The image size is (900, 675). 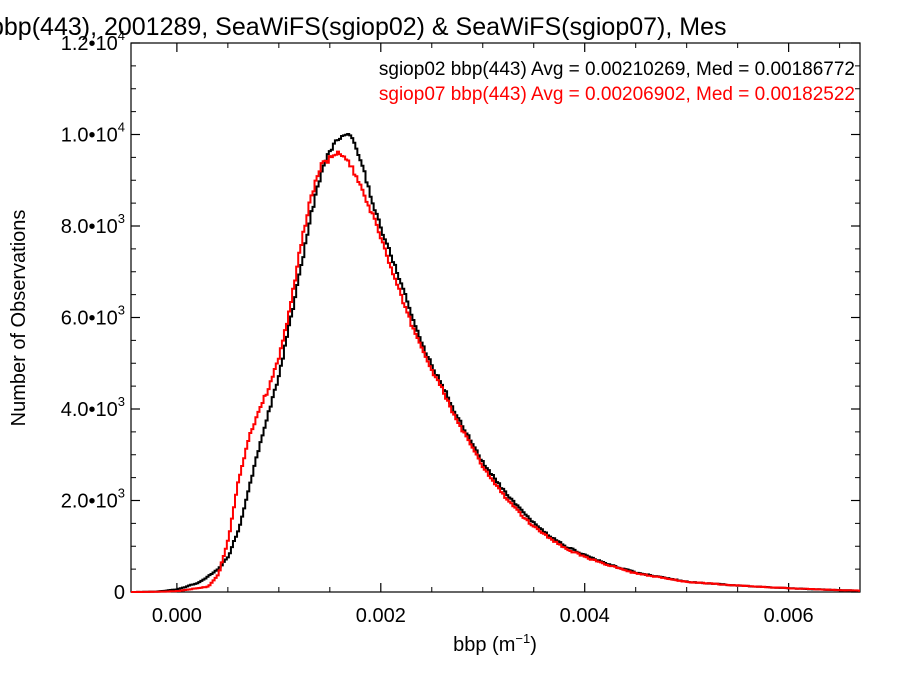 I want to click on y-tick-mantissa: 0, so click(x=119, y=593).